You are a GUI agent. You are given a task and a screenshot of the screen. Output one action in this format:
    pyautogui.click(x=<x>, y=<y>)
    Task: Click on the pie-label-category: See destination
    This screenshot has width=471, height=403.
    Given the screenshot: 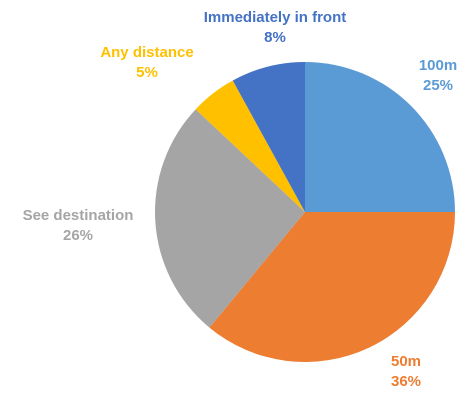 What is the action you would take?
    pyautogui.click(x=78, y=215)
    